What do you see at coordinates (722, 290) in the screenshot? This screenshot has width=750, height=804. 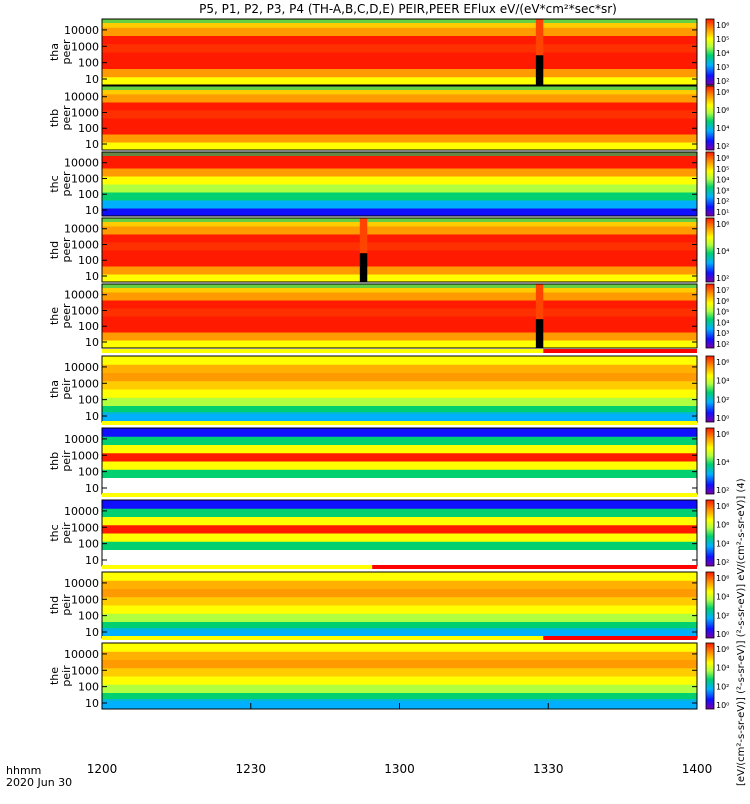 I see `colorbar-tick-label: 10⁷` at bounding box center [722, 290].